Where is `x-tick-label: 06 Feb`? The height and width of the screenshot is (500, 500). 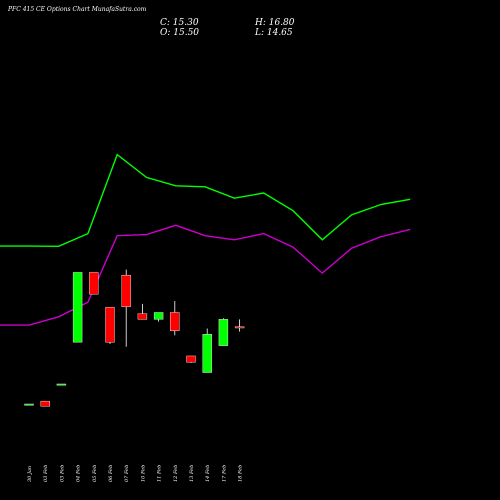
x-tick-label: 06 Feb is located at coordinates (111, 473).